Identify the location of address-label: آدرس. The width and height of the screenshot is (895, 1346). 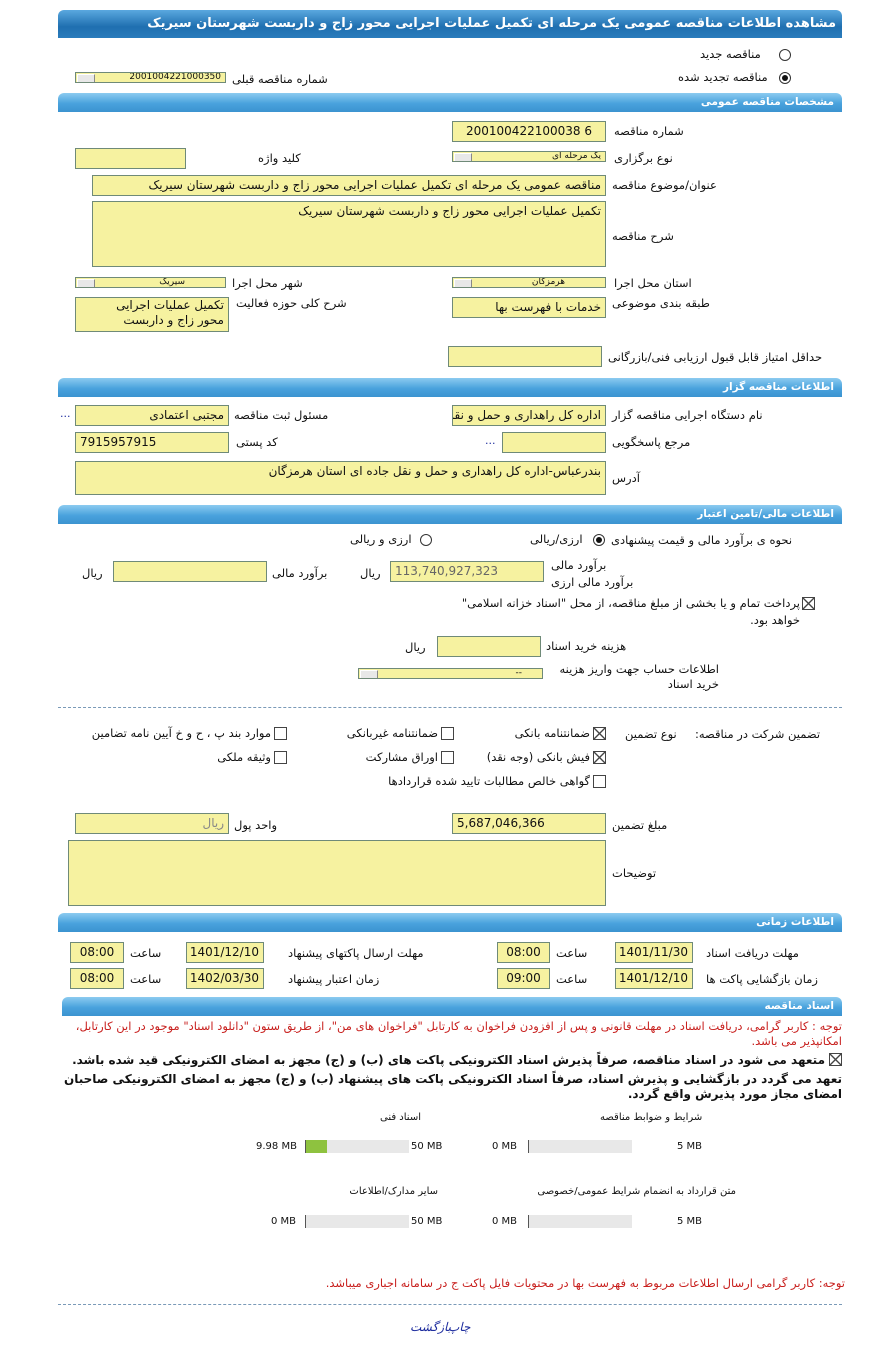
(626, 478).